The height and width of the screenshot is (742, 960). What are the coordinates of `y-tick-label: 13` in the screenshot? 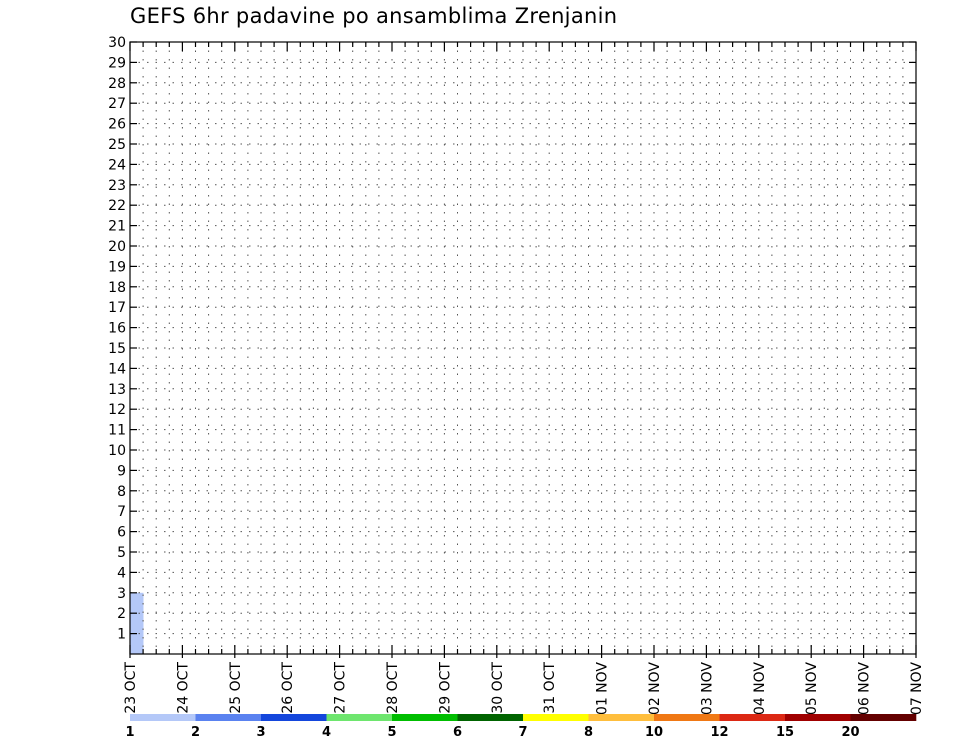 It's located at (117, 390).